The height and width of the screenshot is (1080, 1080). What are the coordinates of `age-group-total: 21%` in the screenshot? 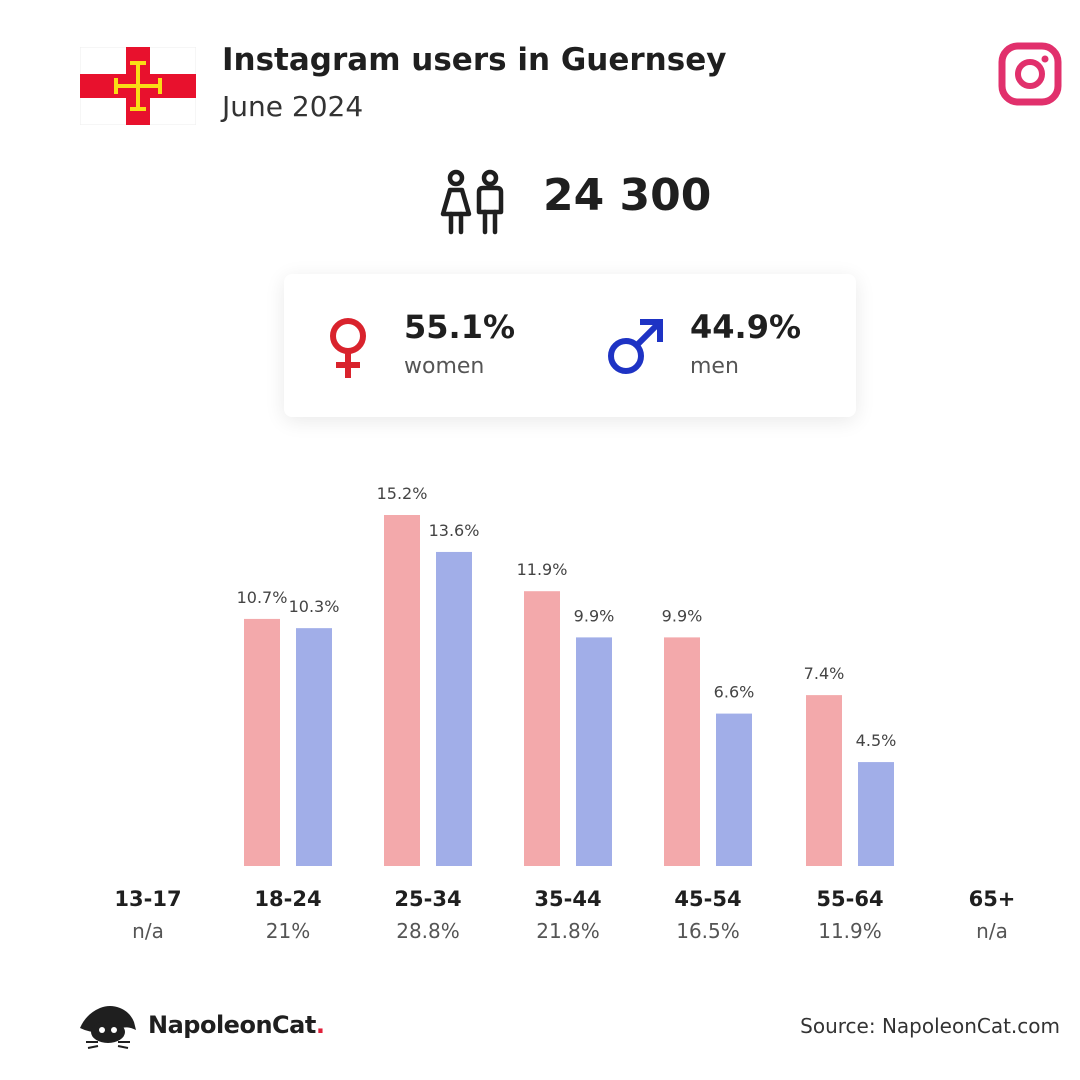 It's located at (288, 931).